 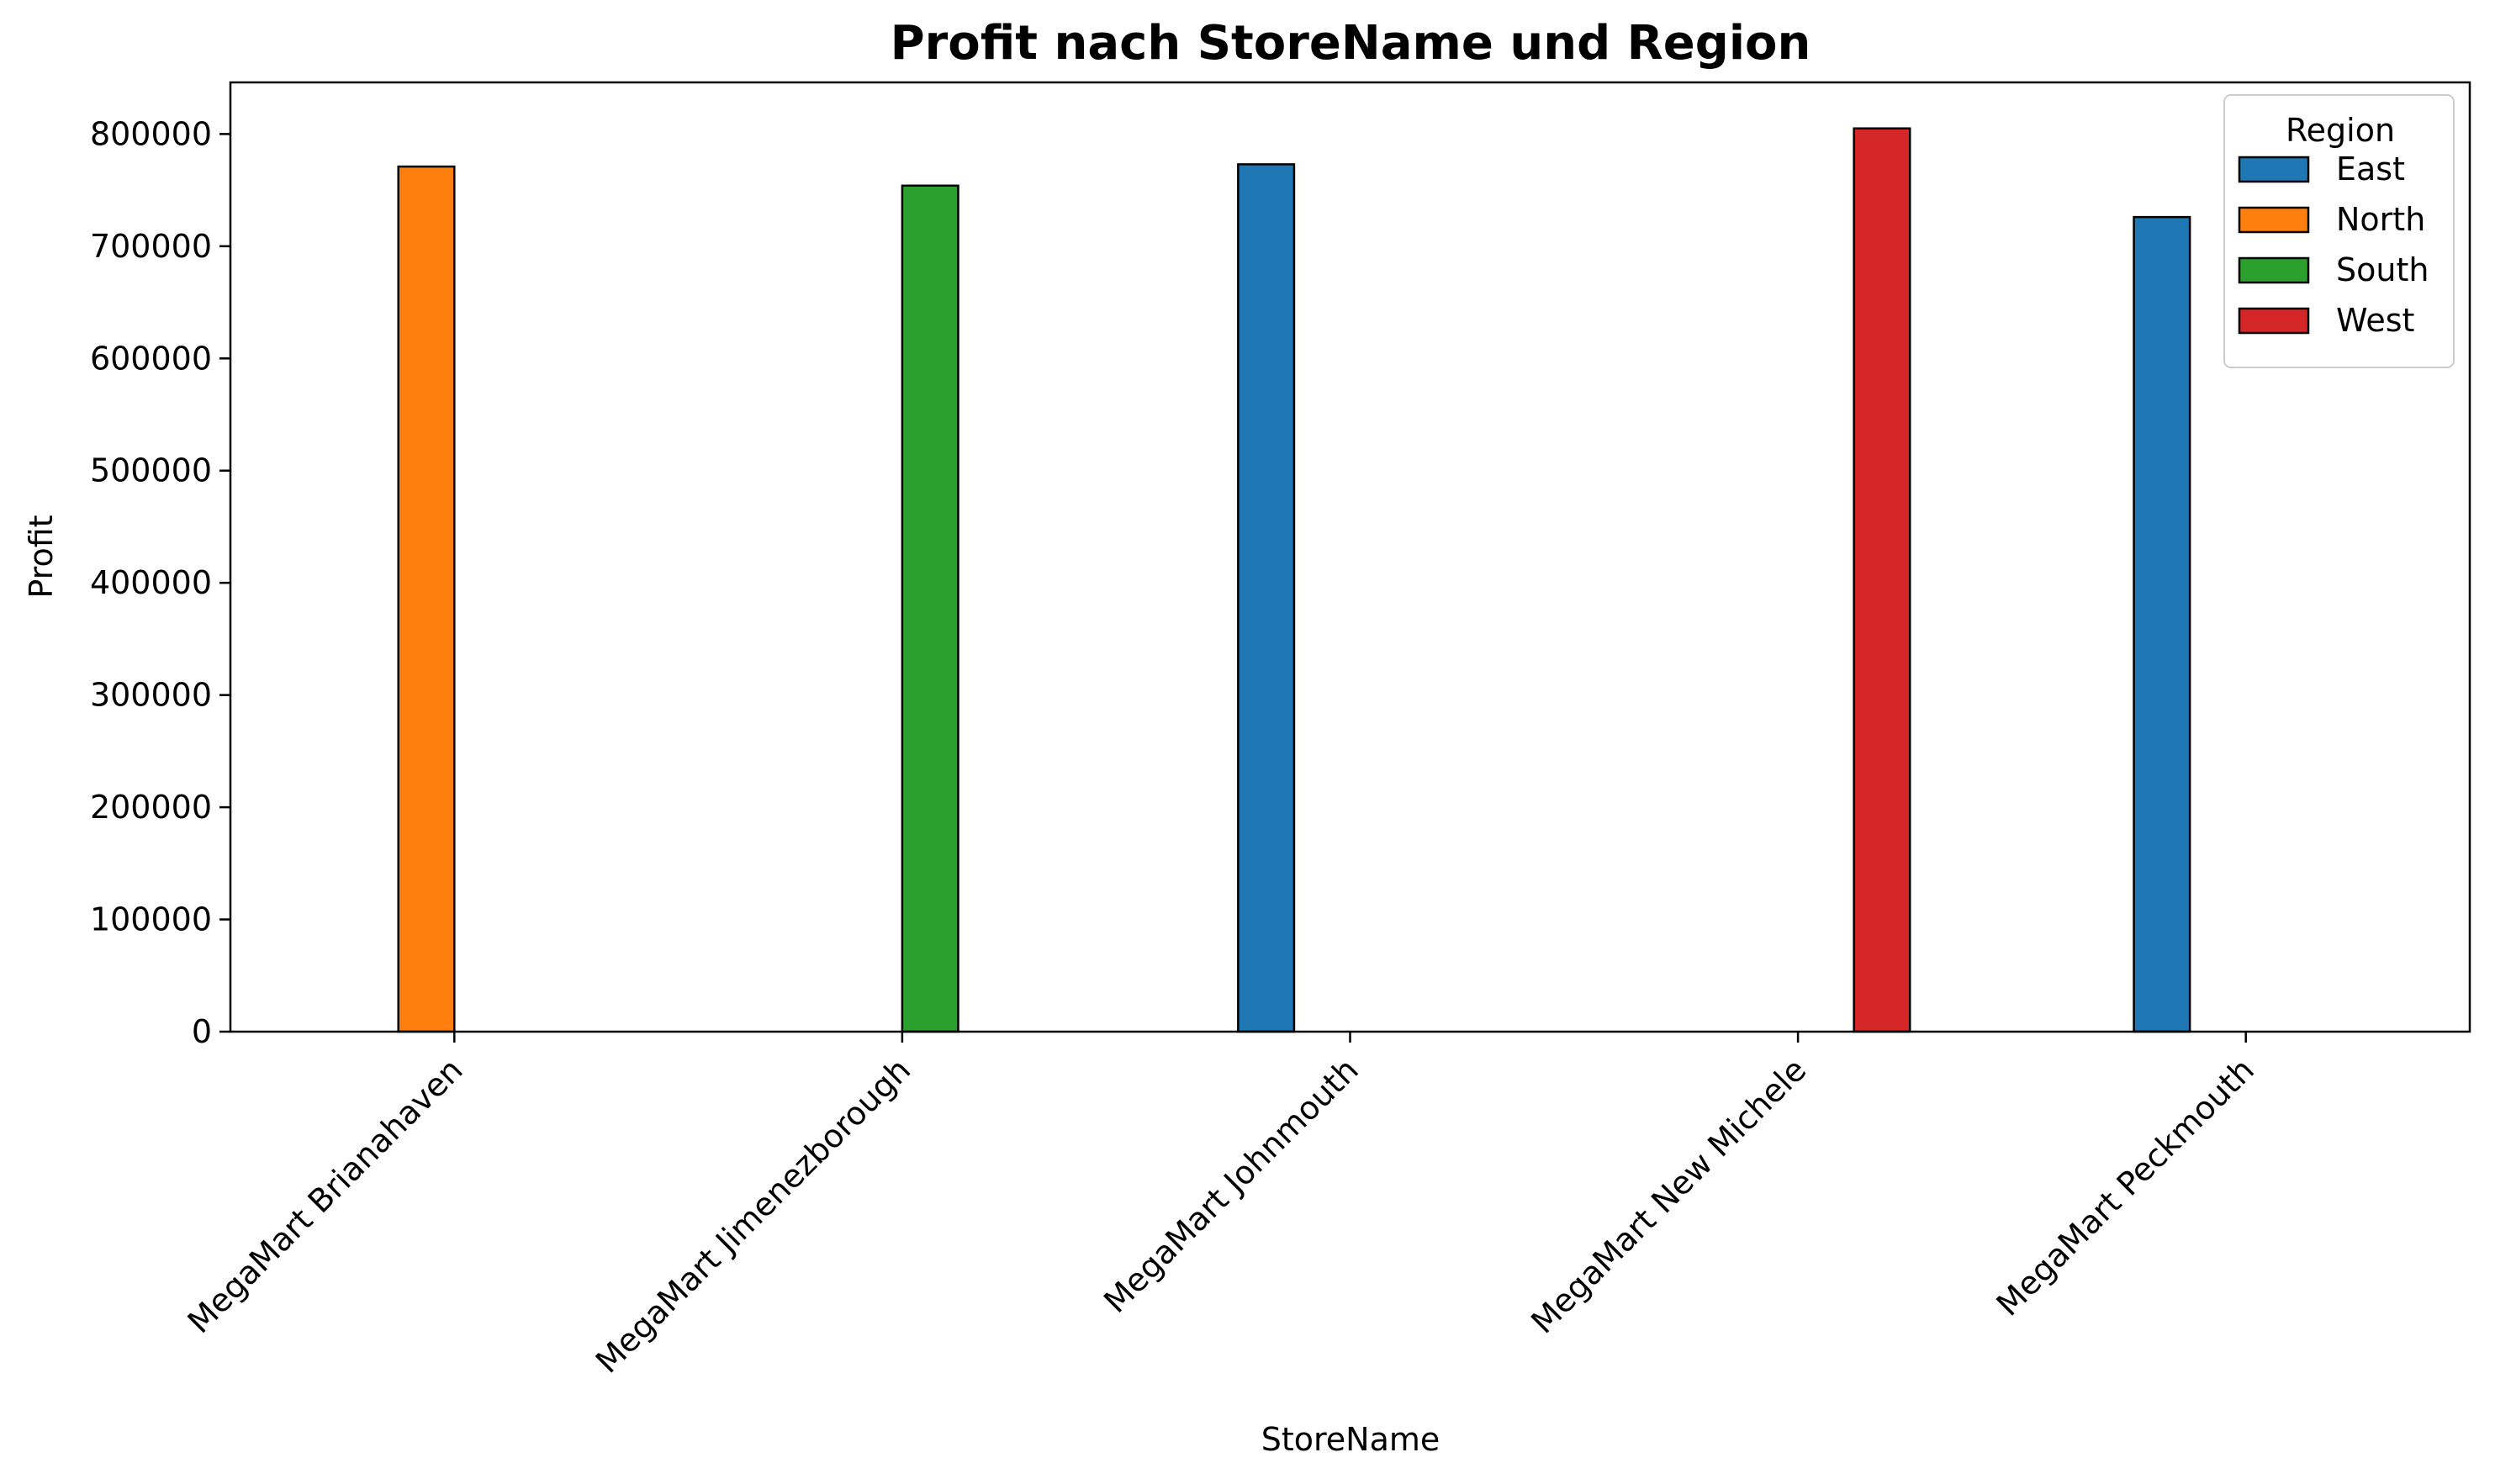 What do you see at coordinates (151, 358) in the screenshot?
I see `y-tick-label-6: 600000` at bounding box center [151, 358].